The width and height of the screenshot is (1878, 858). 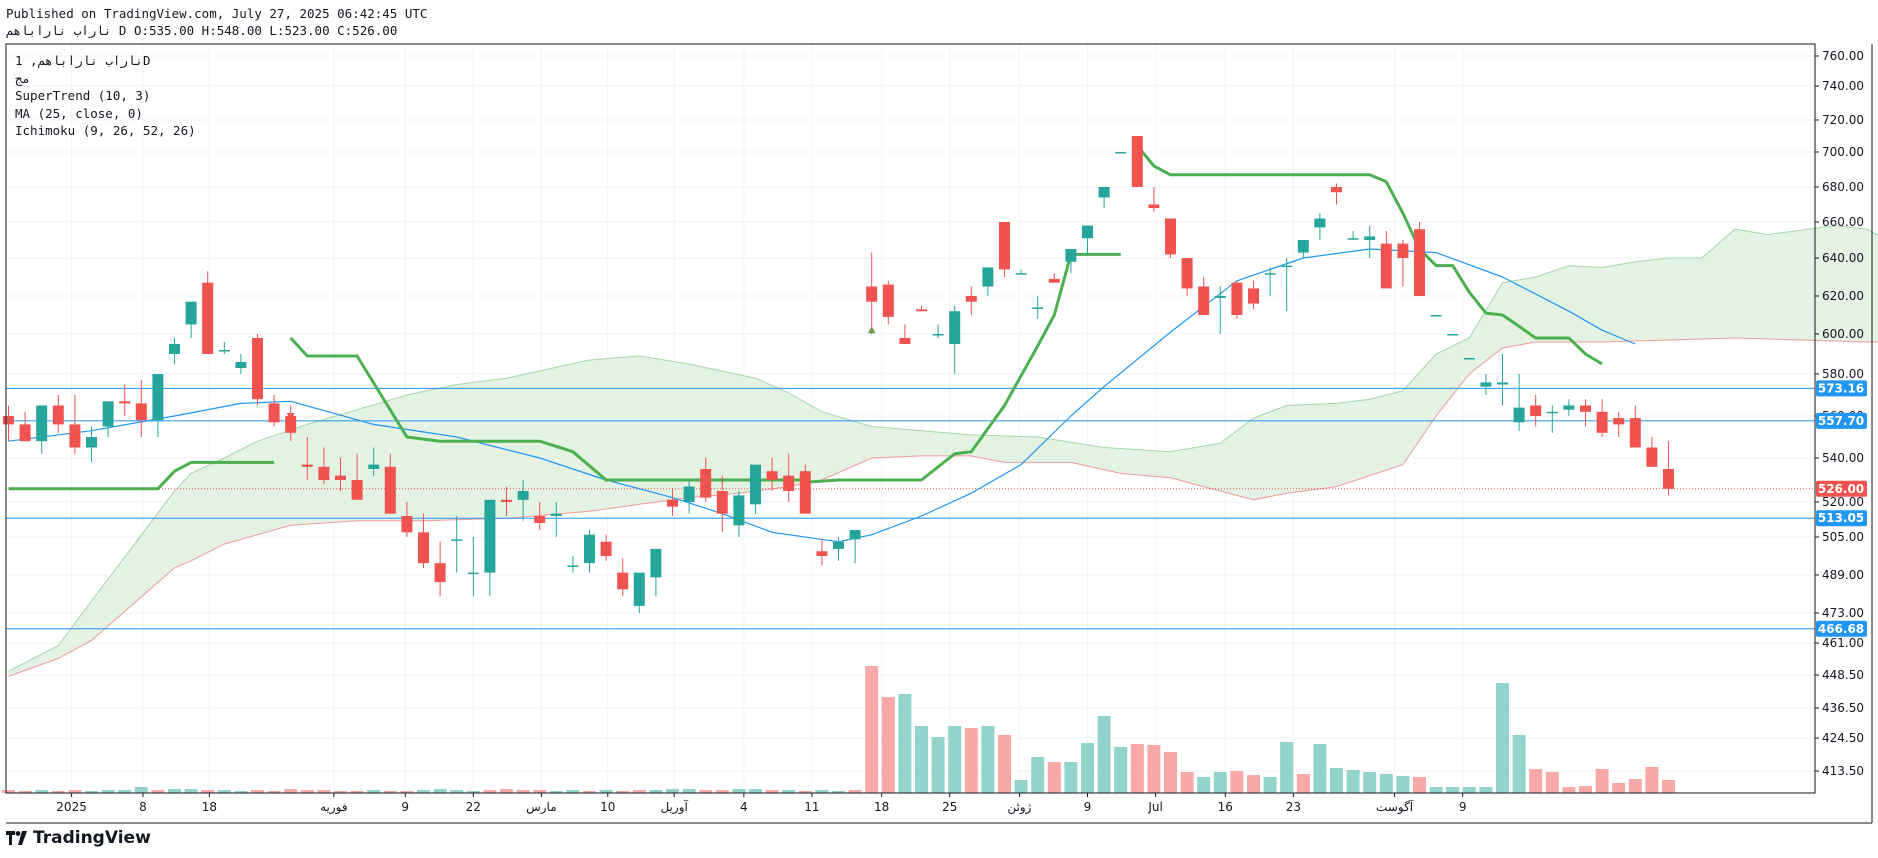 I want to click on time-tick-label: 16, so click(x=1225, y=807).